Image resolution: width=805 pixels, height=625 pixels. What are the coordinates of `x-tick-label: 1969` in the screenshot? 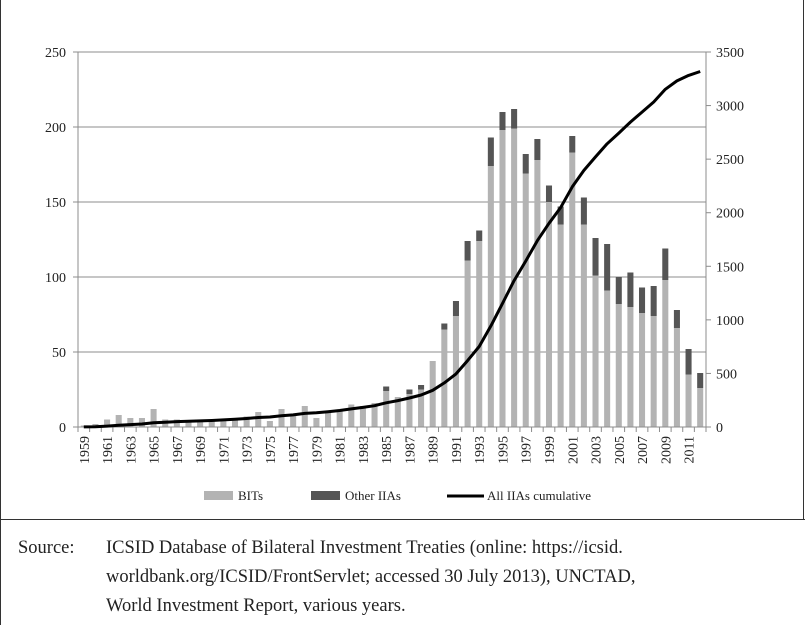 It's located at (201, 450).